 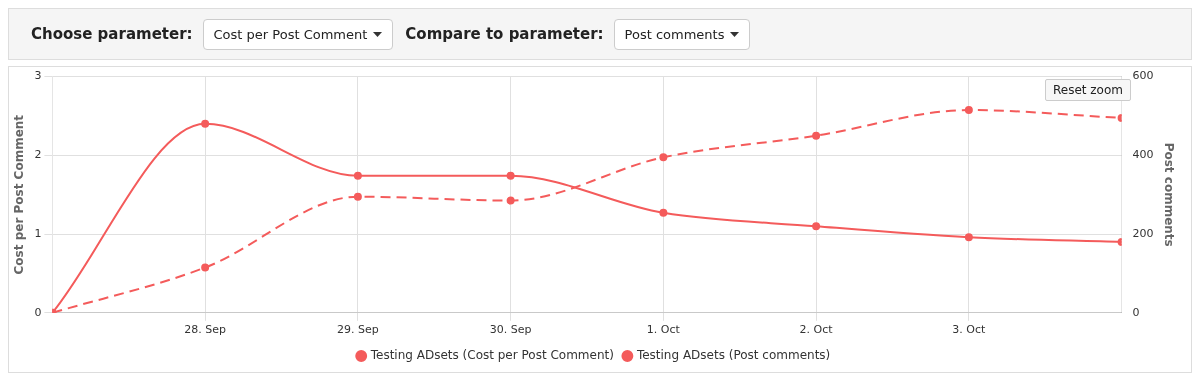 What do you see at coordinates (112, 34) in the screenshot?
I see `text: Choose parameter:` at bounding box center [112, 34].